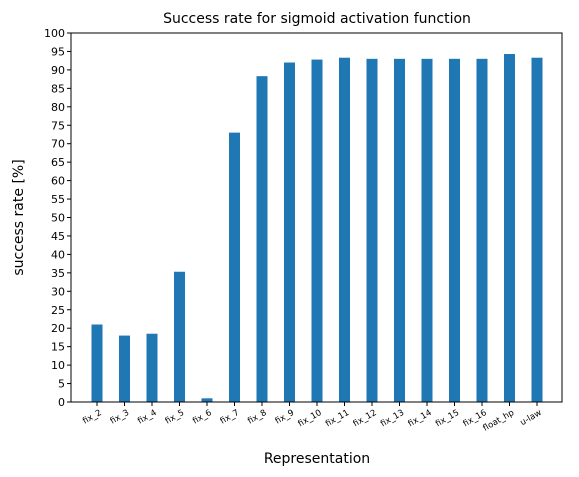 This screenshot has height=477, width=579. What do you see at coordinates (202, 417) in the screenshot?
I see `x-tick-label: fix_6` at bounding box center [202, 417].